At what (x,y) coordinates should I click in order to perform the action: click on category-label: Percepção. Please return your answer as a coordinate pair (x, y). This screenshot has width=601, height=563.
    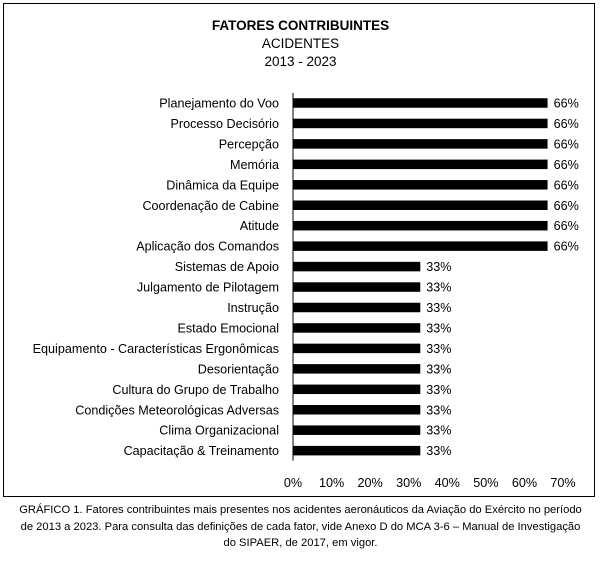
    Looking at the image, I should click on (249, 144).